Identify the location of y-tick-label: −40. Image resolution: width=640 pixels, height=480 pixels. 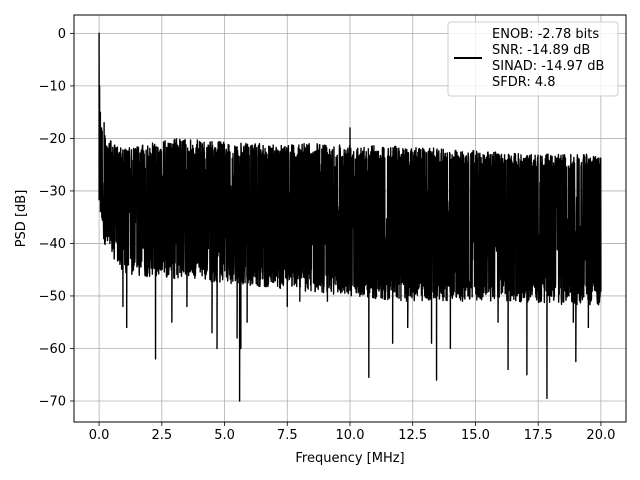
(52, 244).